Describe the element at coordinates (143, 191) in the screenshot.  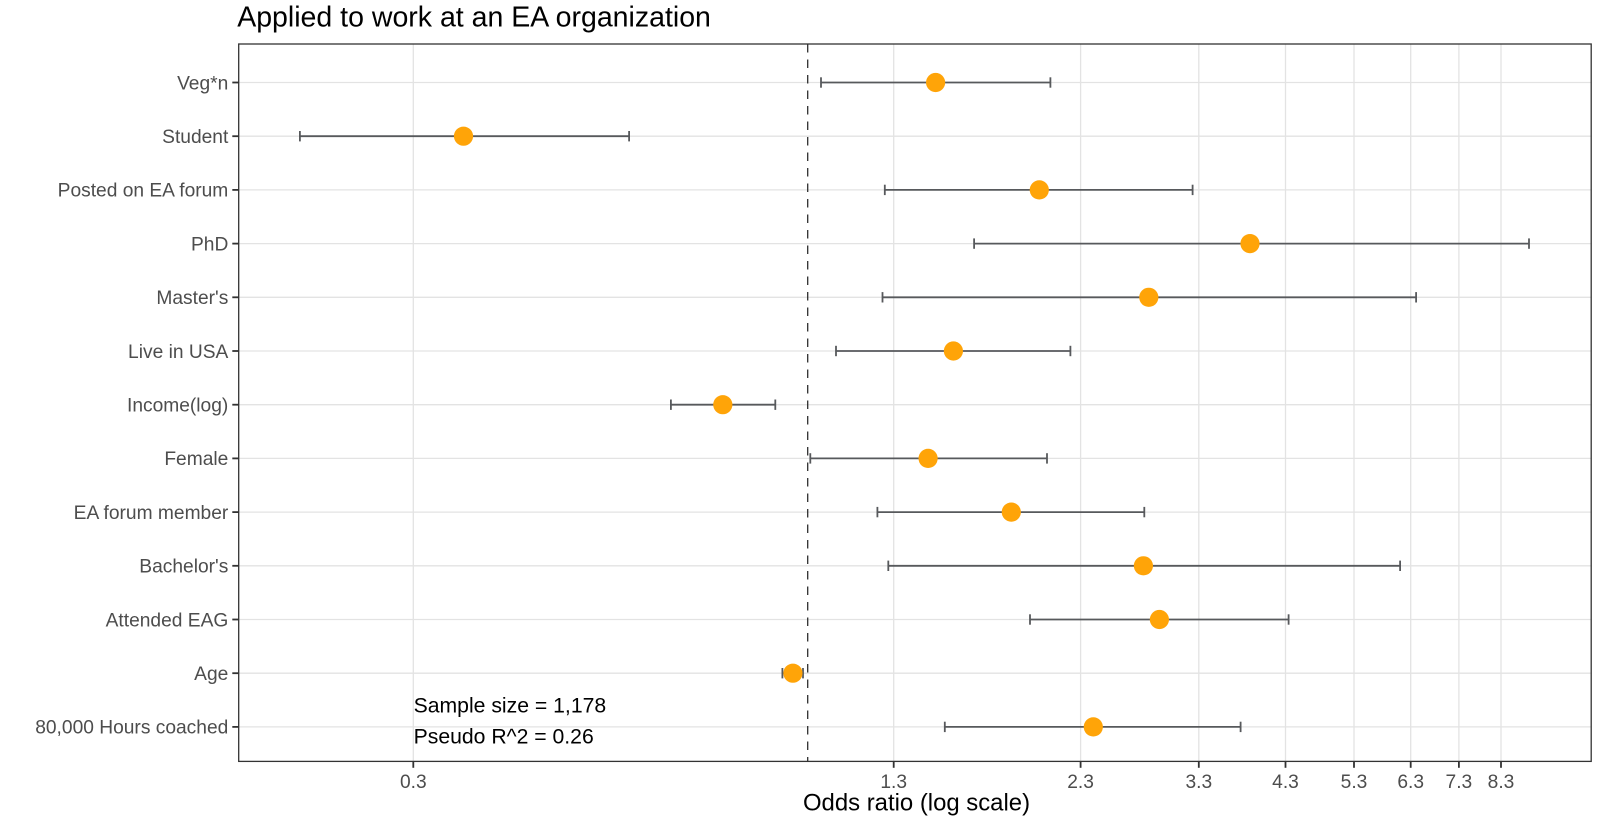
I see `svg-text: Posted on EA forum` at that location.